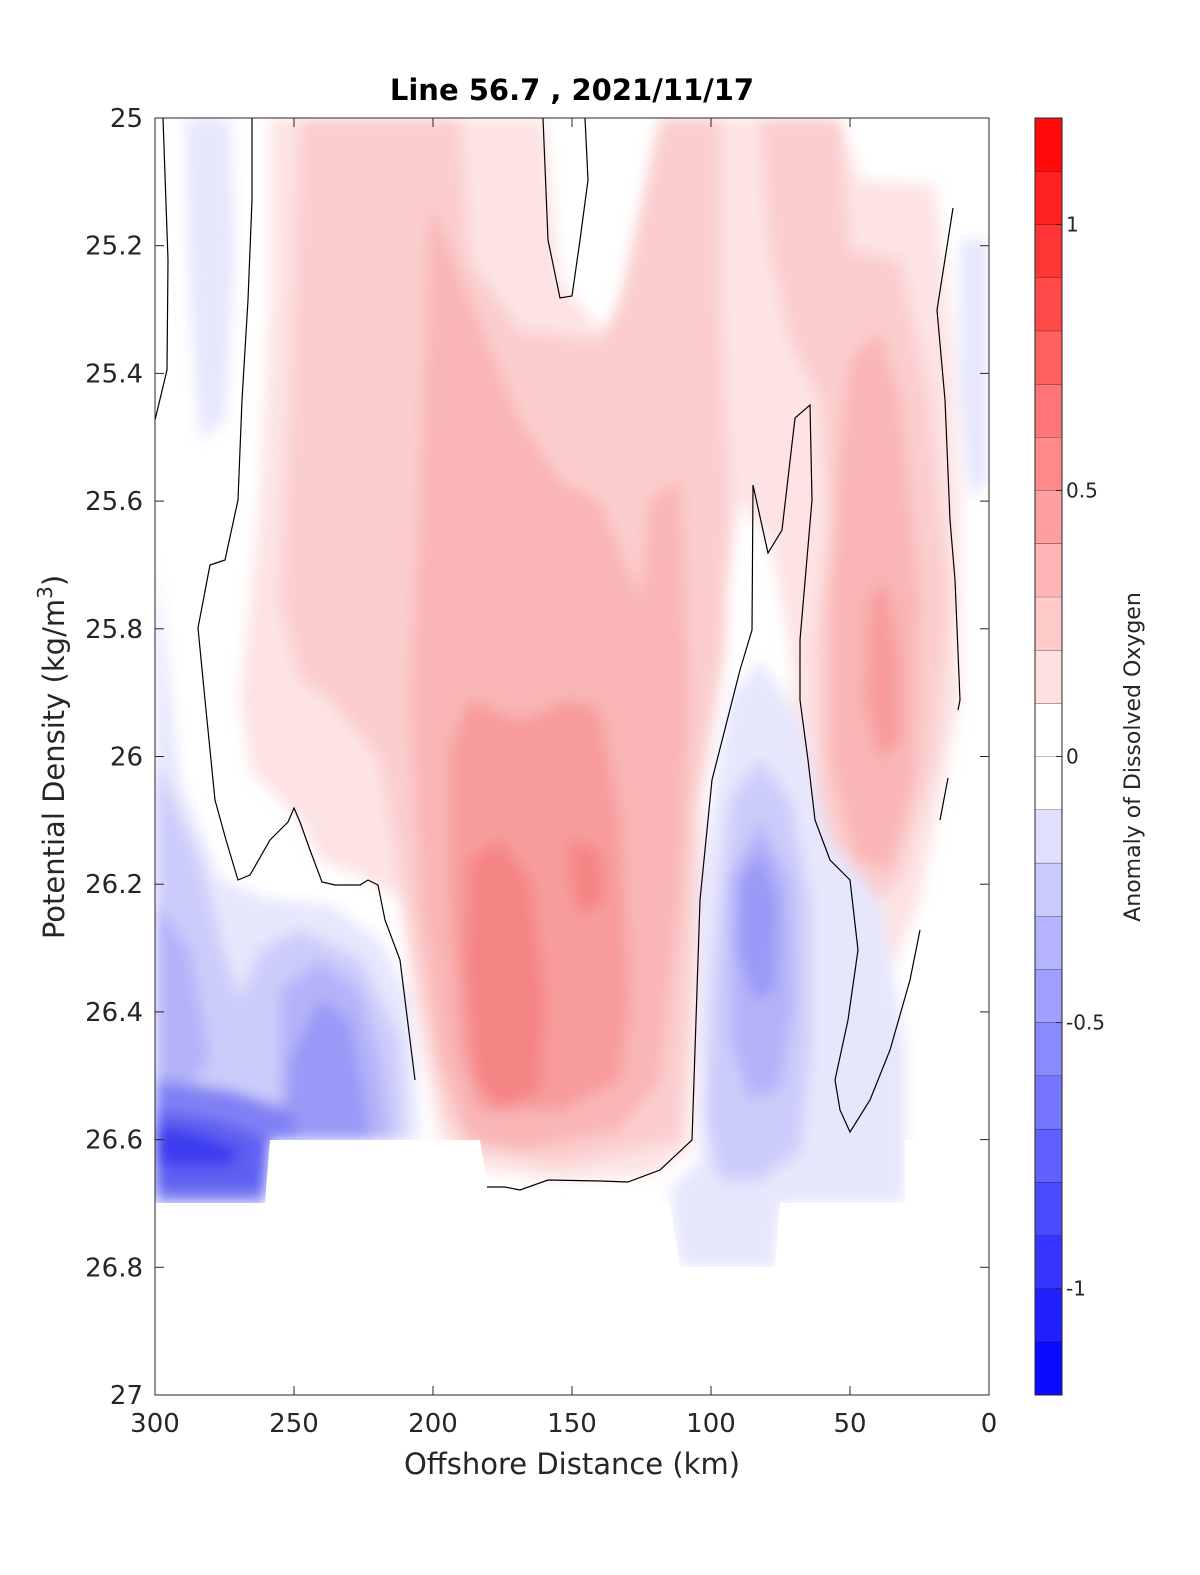  I want to click on colorbar-tick-label: 1, so click(1072, 224).